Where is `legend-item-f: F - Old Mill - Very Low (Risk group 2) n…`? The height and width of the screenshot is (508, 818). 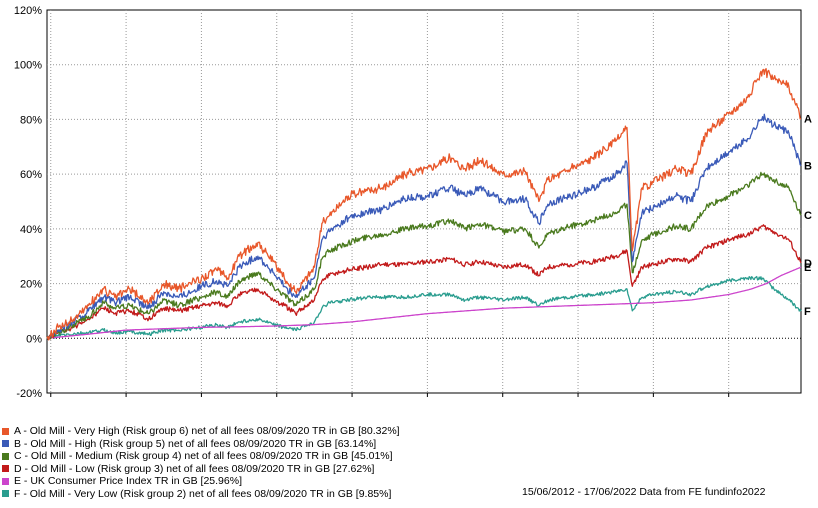
legend-item-f: F - Old Mill - Very Low (Risk group 2) n… is located at coordinates (201, 494).